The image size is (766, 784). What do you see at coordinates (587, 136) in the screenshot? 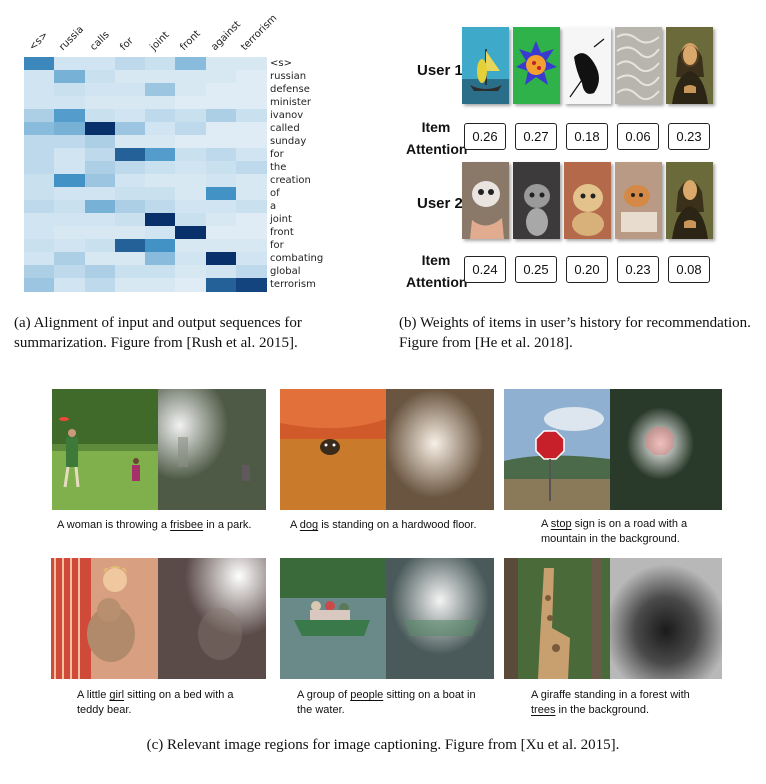
I see `attention-weight-box: 0.18` at bounding box center [587, 136].